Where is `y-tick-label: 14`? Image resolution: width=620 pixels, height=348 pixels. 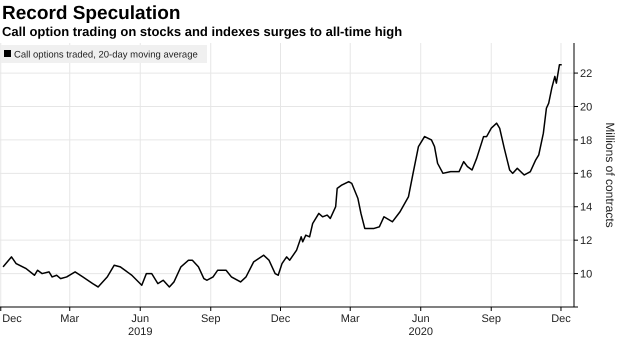 y-tick-label: 14 is located at coordinates (586, 208).